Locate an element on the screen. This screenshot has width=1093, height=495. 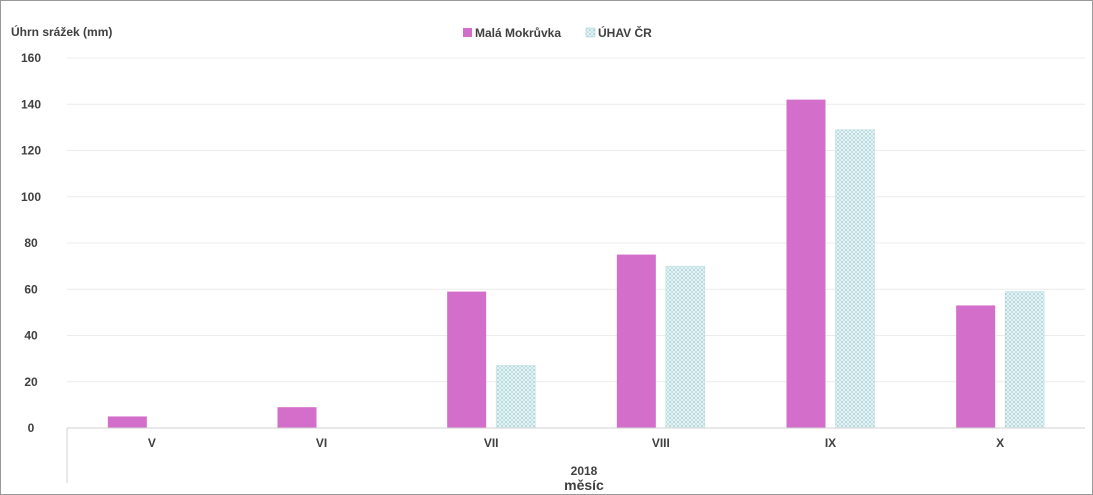
y-tick-label: 160 is located at coordinates (31, 58).